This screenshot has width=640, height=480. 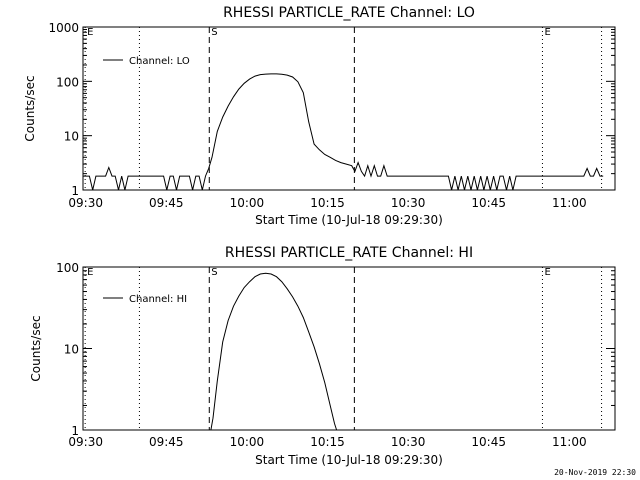 What do you see at coordinates (159, 61) in the screenshot?
I see `legend-label: Channel: LO` at bounding box center [159, 61].